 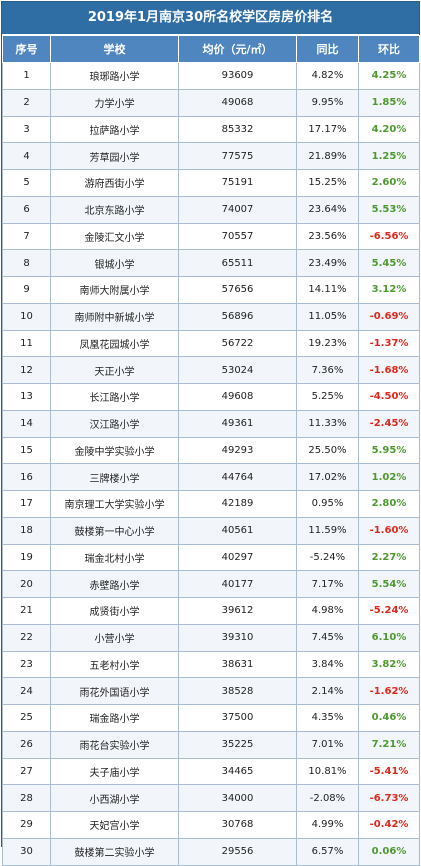 What do you see at coordinates (389, 771) in the screenshot?
I see `mom-cell: -5.41%` at bounding box center [389, 771].